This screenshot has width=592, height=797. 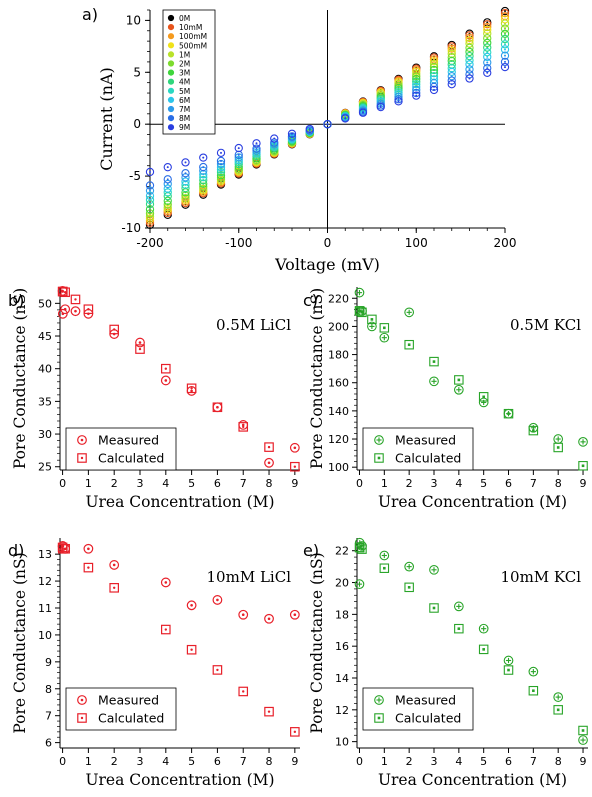 What do you see at coordinates (48, 689) in the screenshot?
I see `d-ytick-label-2: 8` at bounding box center [48, 689].